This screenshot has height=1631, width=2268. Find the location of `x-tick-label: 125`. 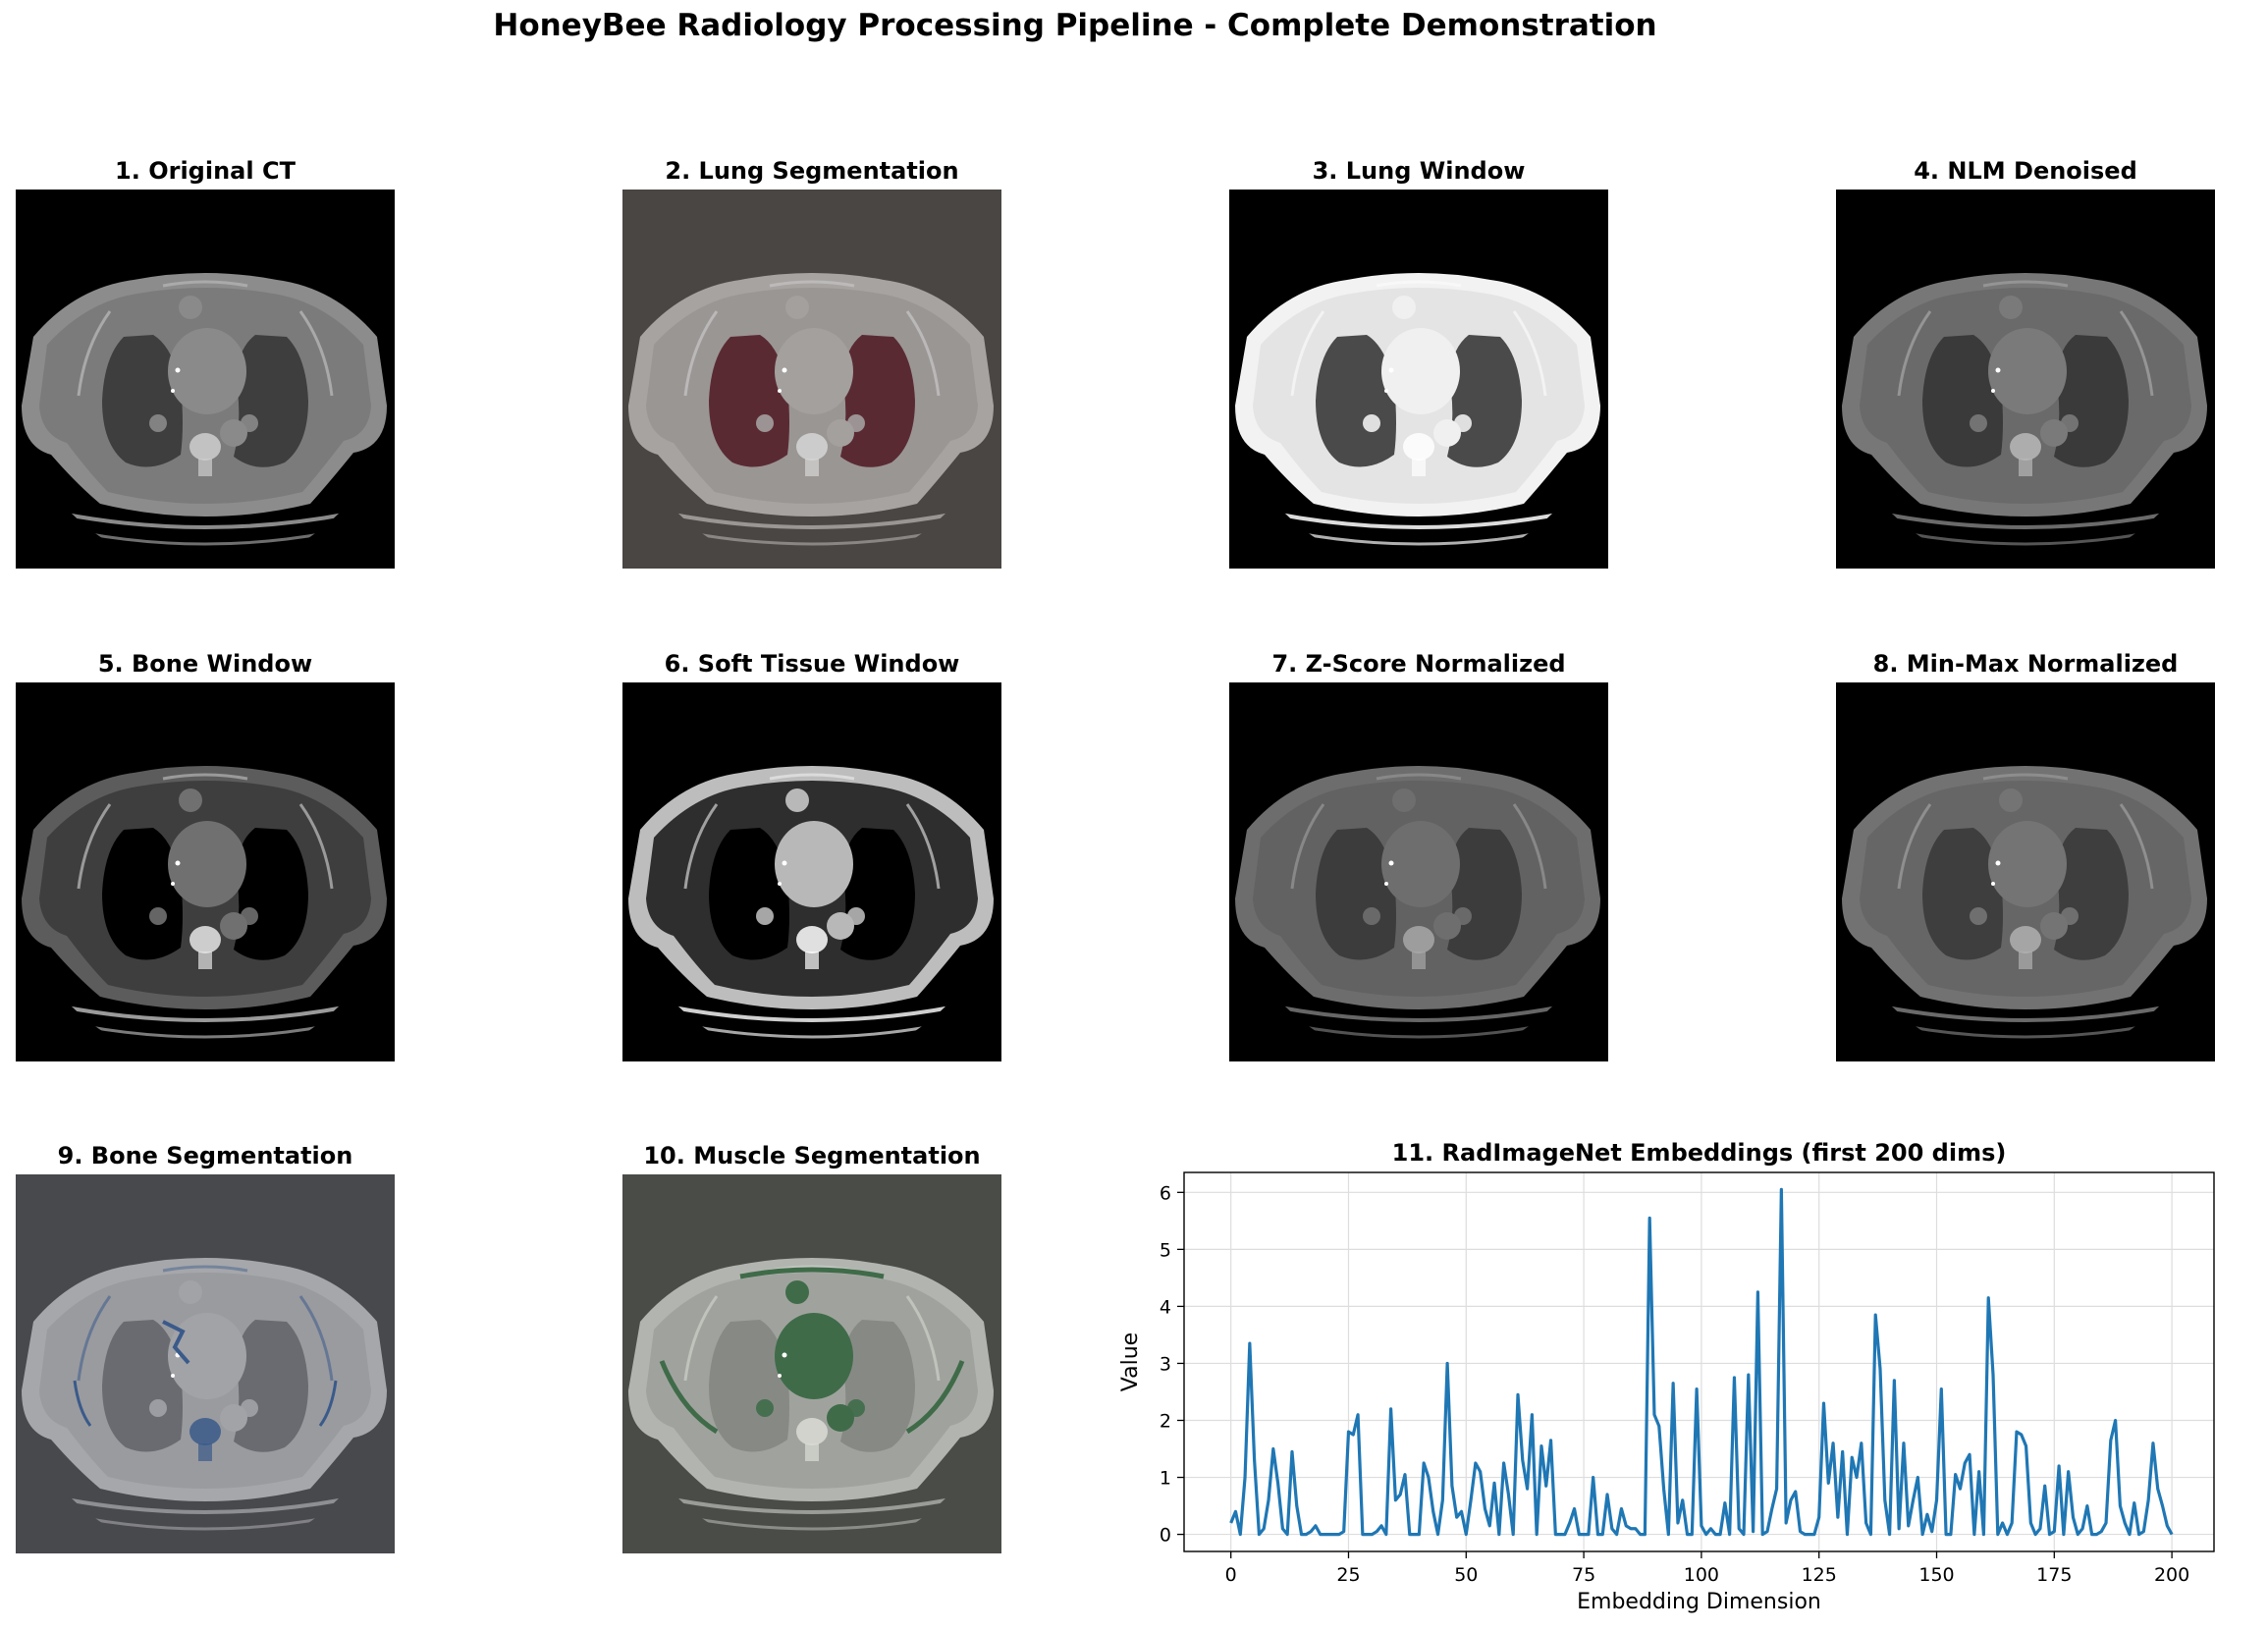

x-tick-label: 125 is located at coordinates (1819, 1575).